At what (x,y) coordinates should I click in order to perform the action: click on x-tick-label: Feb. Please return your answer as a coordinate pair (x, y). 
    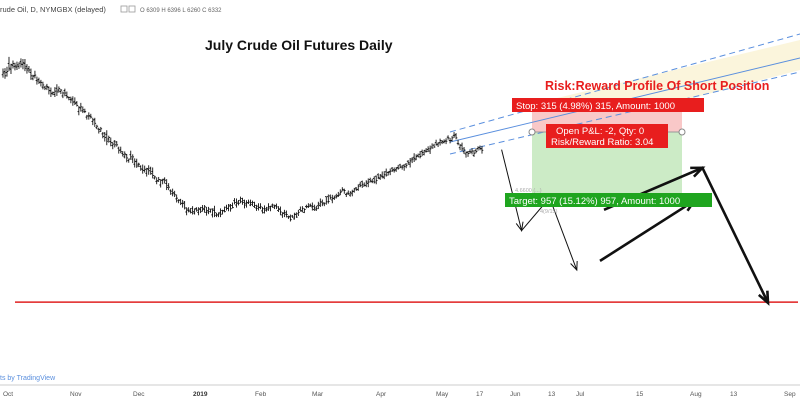
    Looking at the image, I should click on (261, 394).